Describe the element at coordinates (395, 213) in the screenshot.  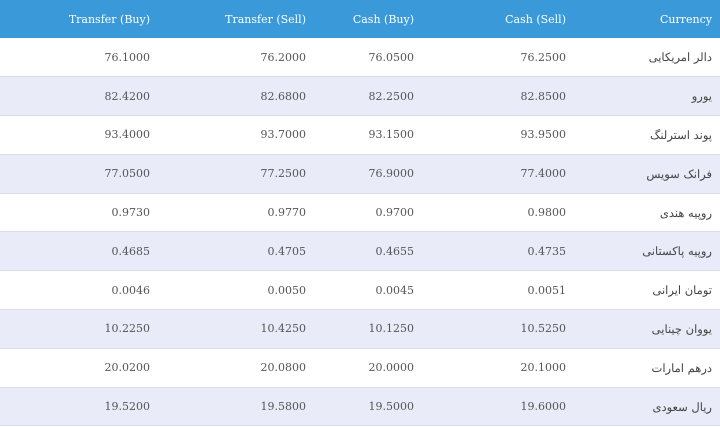
I see `cash-buy-cell: 0.9700` at that location.